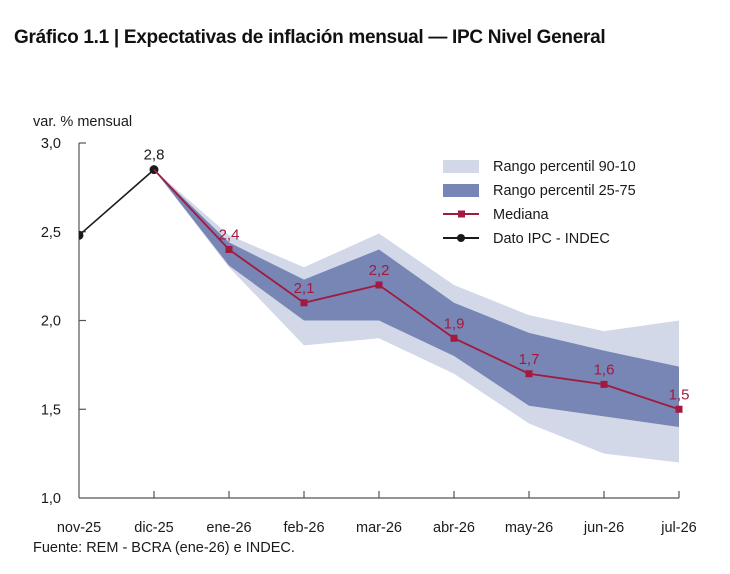 This screenshot has width=730, height=574. What do you see at coordinates (79, 528) in the screenshot?
I see `x-tick-label: nov-25` at bounding box center [79, 528].